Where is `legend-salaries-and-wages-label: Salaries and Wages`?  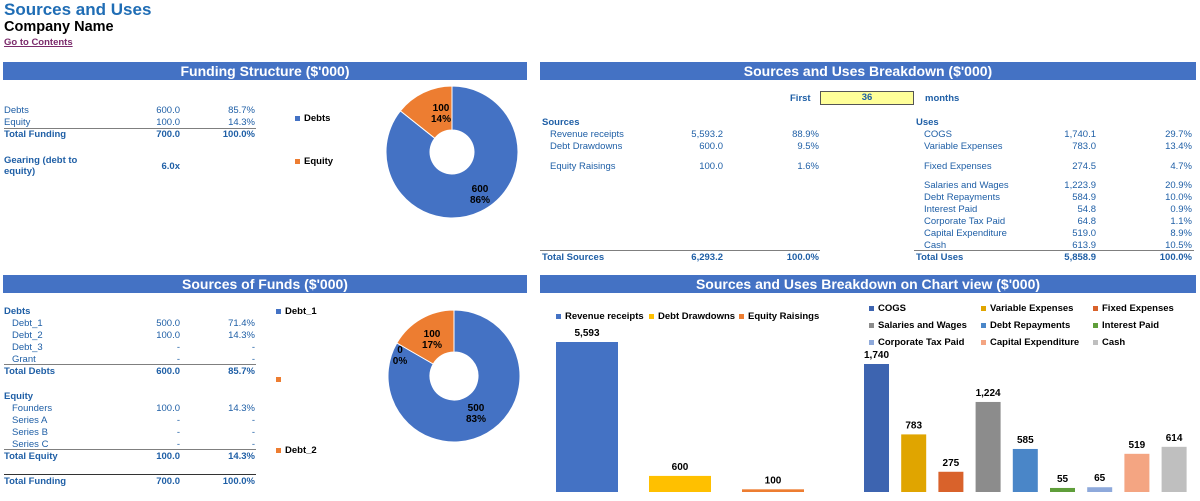
legend-salaries-and-wages-label: Salaries and Wages is located at coordinates (922, 325).